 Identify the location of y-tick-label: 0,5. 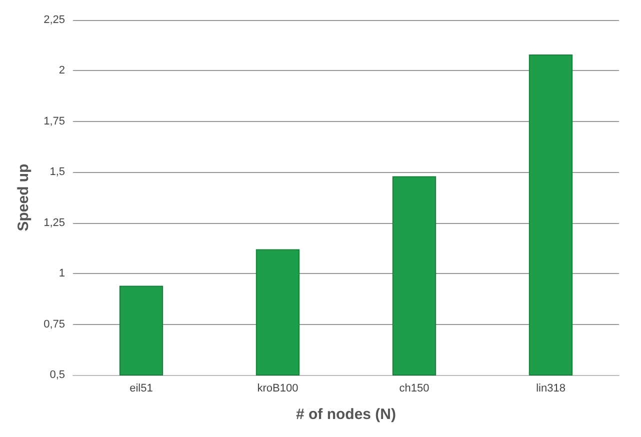
(57, 375).